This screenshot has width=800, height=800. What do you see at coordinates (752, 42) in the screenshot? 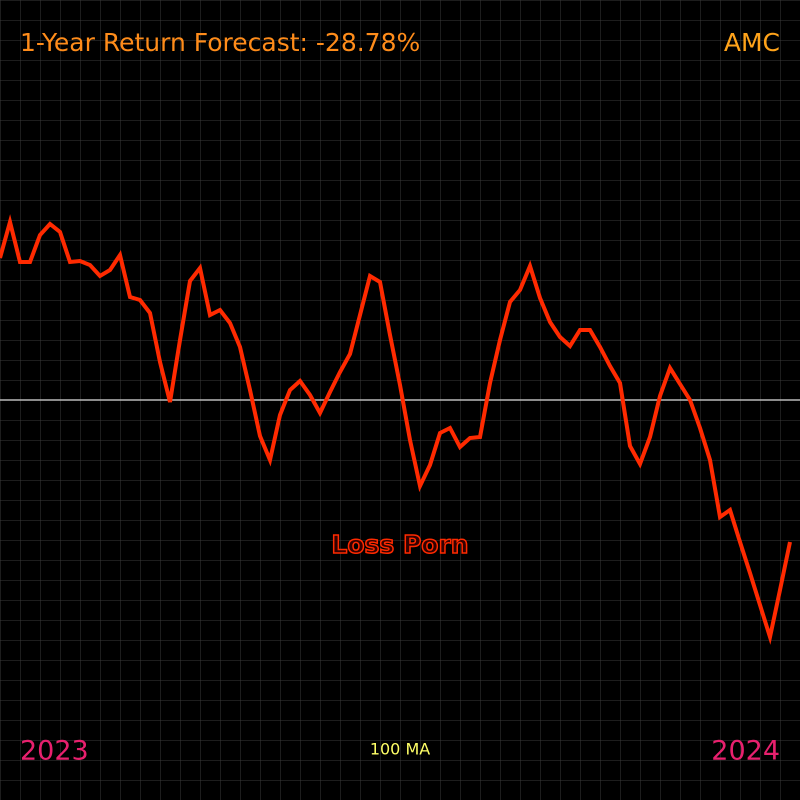
I see `ticker: AMC` at bounding box center [752, 42].